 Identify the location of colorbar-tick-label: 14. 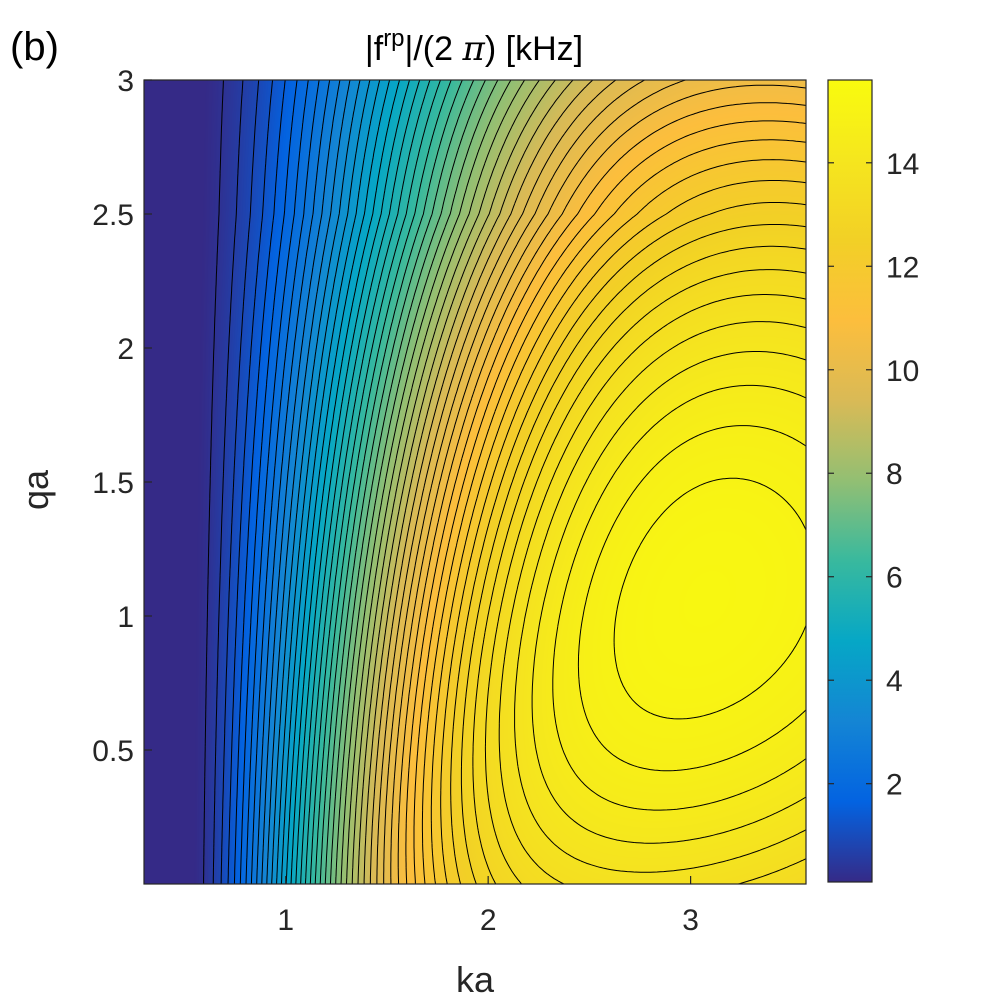
(902, 164).